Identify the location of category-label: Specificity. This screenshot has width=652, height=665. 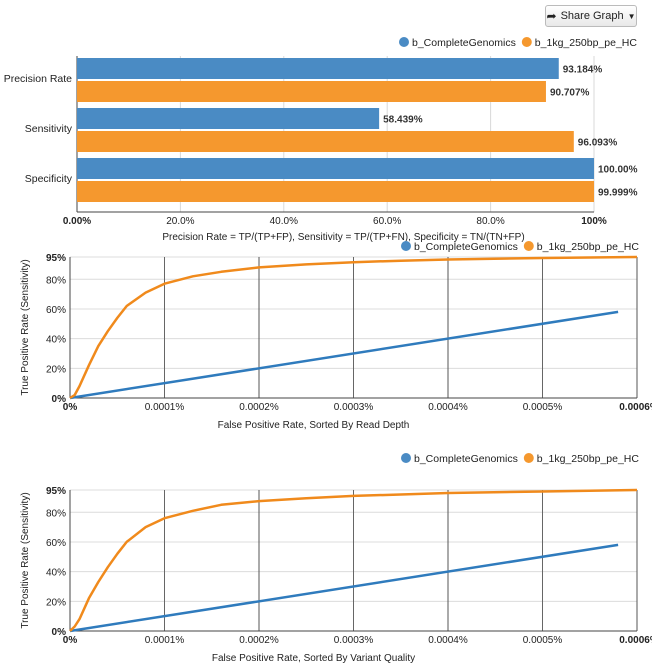
(49, 179).